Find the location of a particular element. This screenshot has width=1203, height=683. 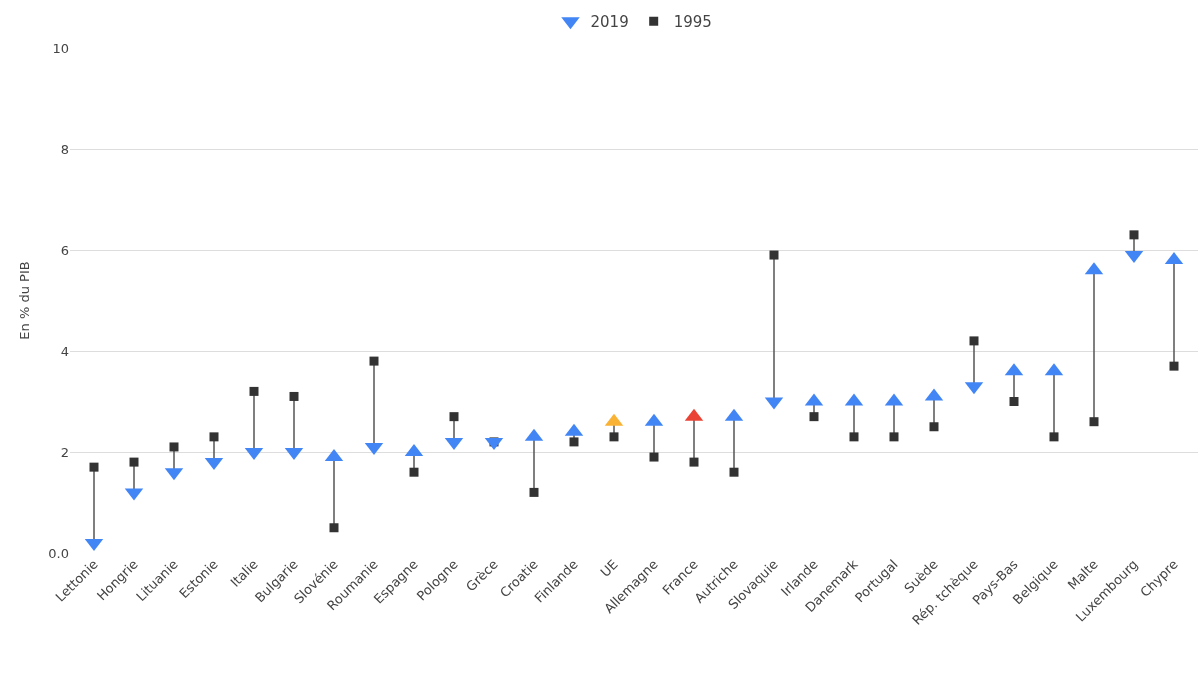

y-tick-label: 6 is located at coordinates (64, 250).